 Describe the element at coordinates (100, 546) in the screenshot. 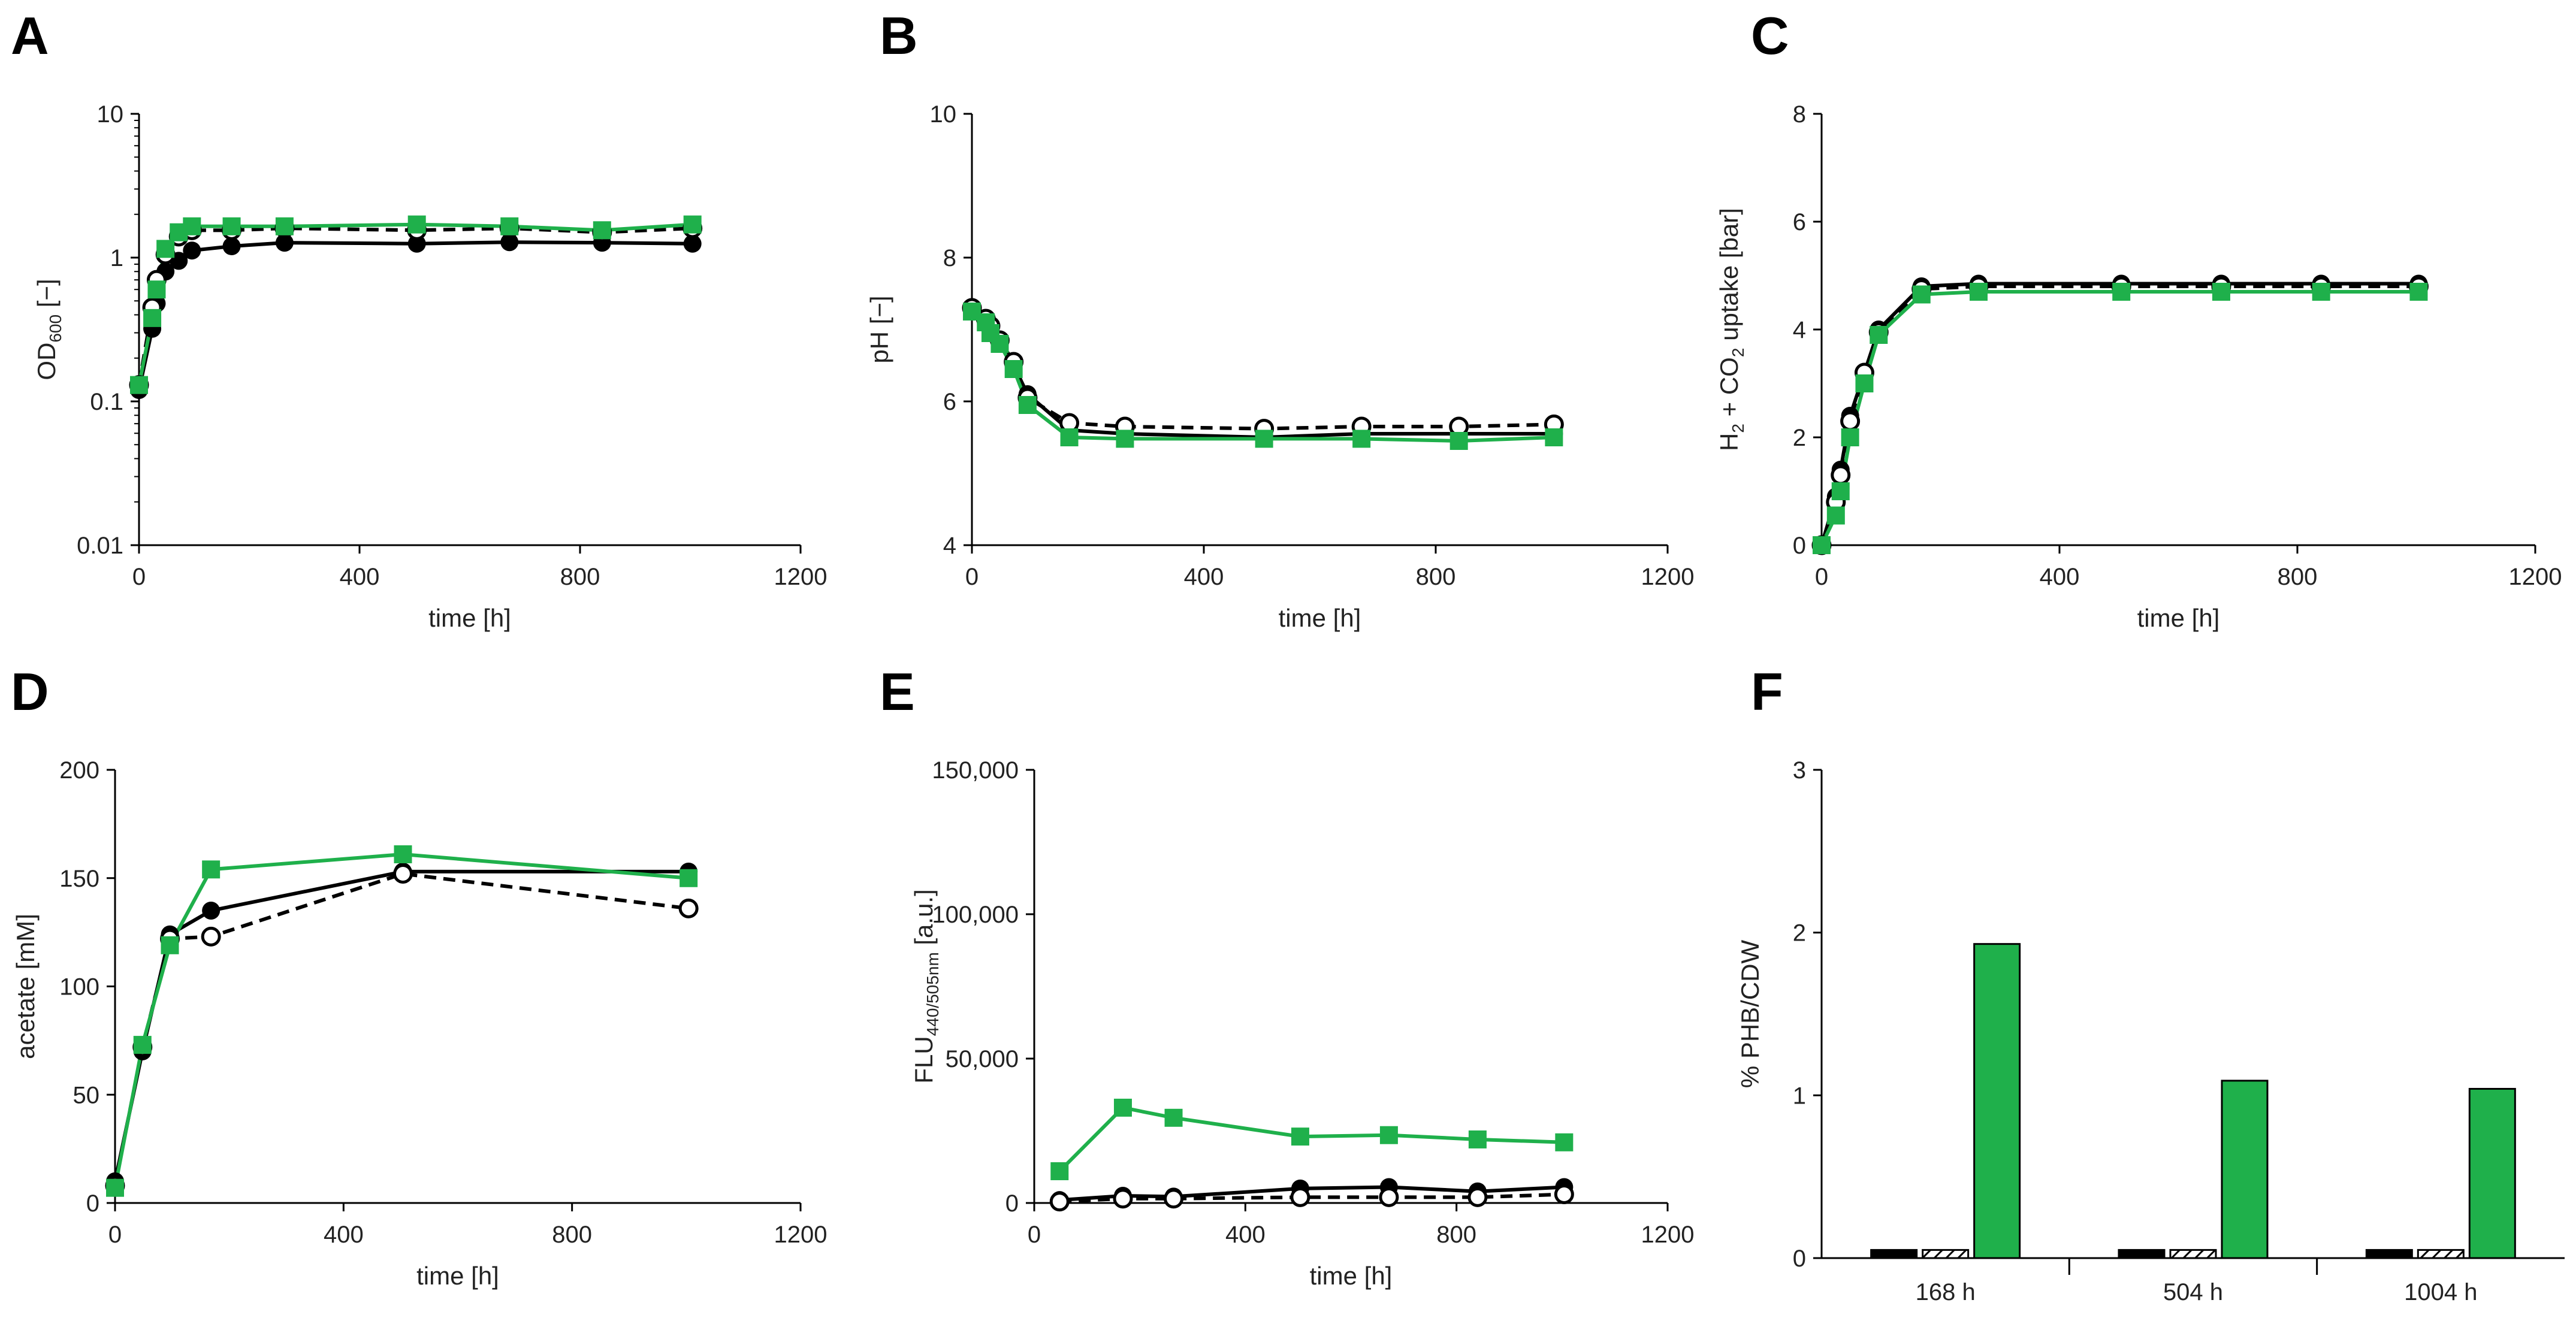

I see `y-tick-label: 0.01` at that location.